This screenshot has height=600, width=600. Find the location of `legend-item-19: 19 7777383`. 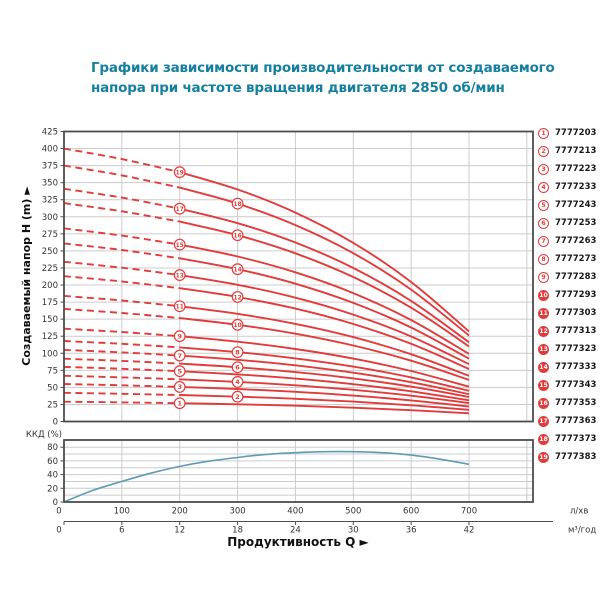

legend-item-19: 19 7777383 is located at coordinates (567, 457).